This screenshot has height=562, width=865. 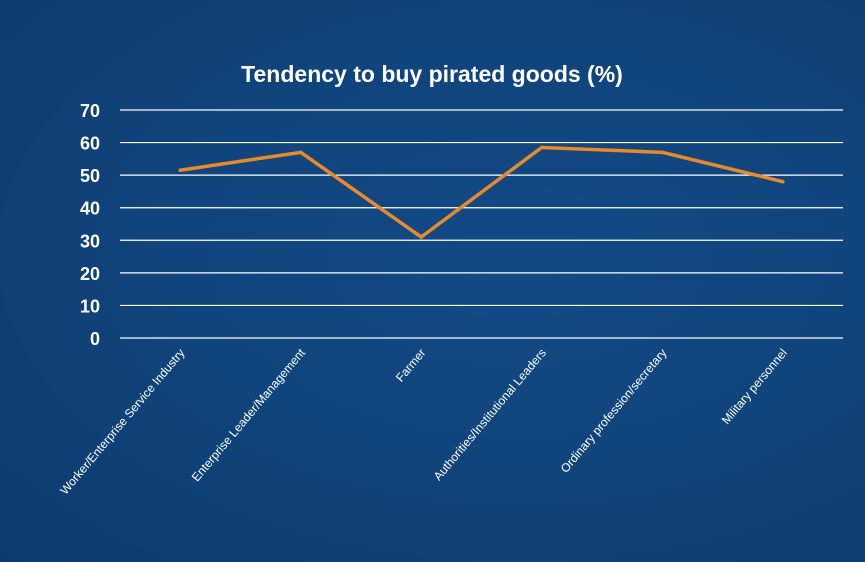 I want to click on chart-title: Tendency to buy pirated goods (%), so click(x=432, y=74).